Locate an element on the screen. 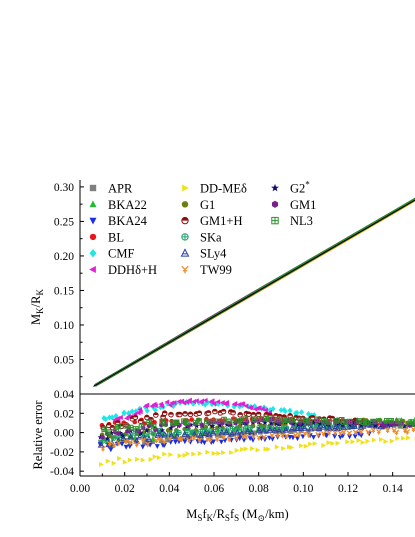 This screenshot has width=415, height=537. main-y-tick-label: 0.15 is located at coordinates (64, 291).